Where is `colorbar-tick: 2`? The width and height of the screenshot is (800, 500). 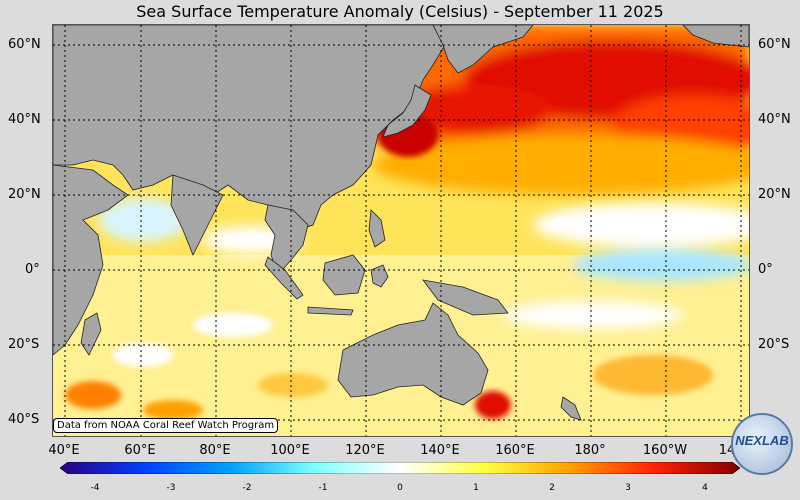 colorbar-tick: 2 is located at coordinates (552, 488).